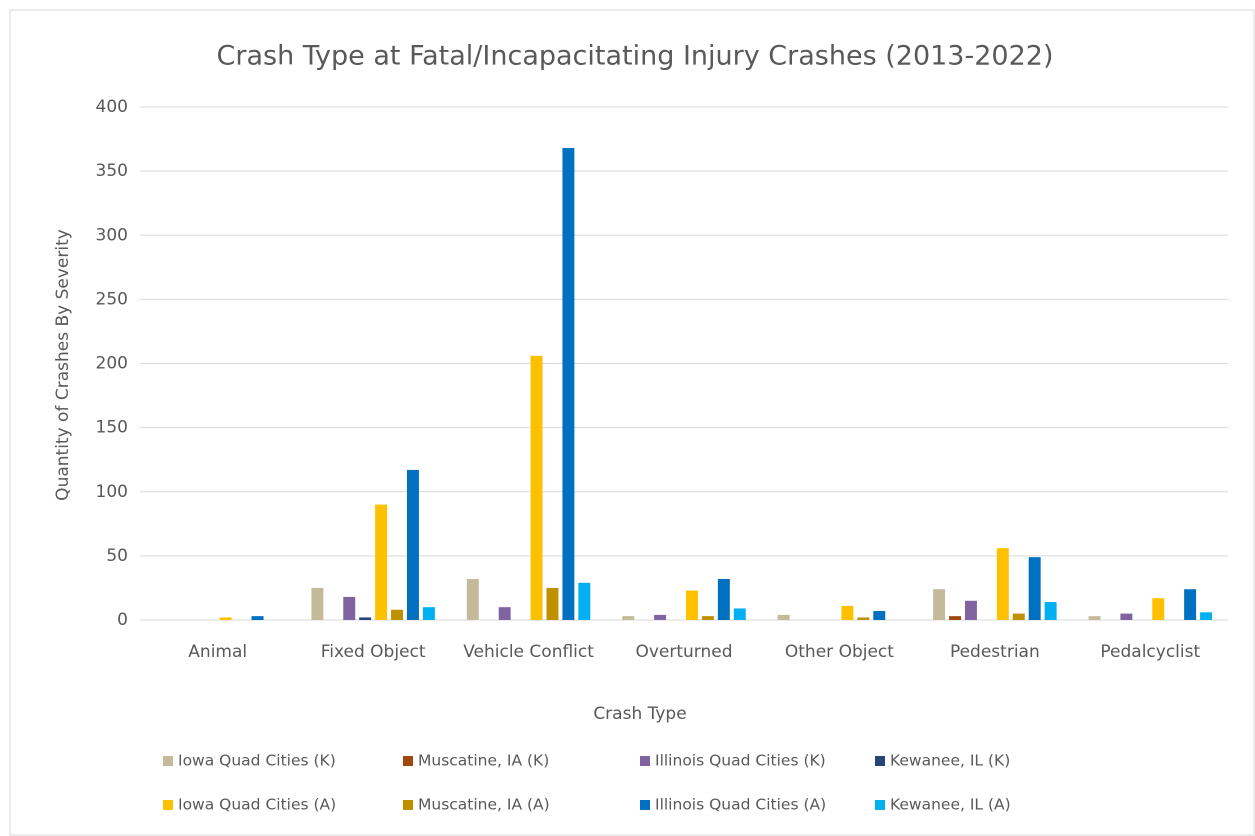 This screenshot has width=1255, height=836. I want to click on y-tick-label: 350, so click(112, 171).